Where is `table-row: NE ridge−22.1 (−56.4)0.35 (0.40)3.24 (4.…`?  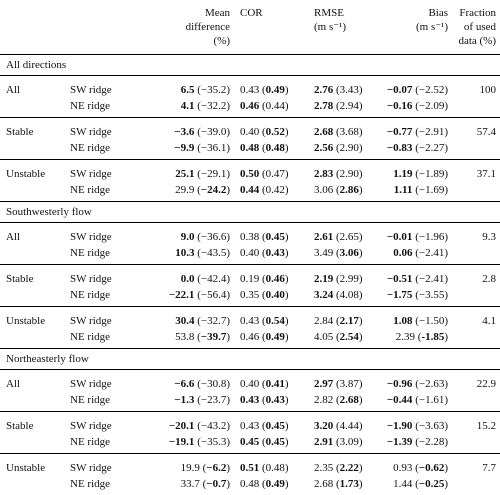
table-row: NE ridge−22.1 (−56.4)0.35 (0.40)3.24 (4.… is located at coordinates (250, 297).